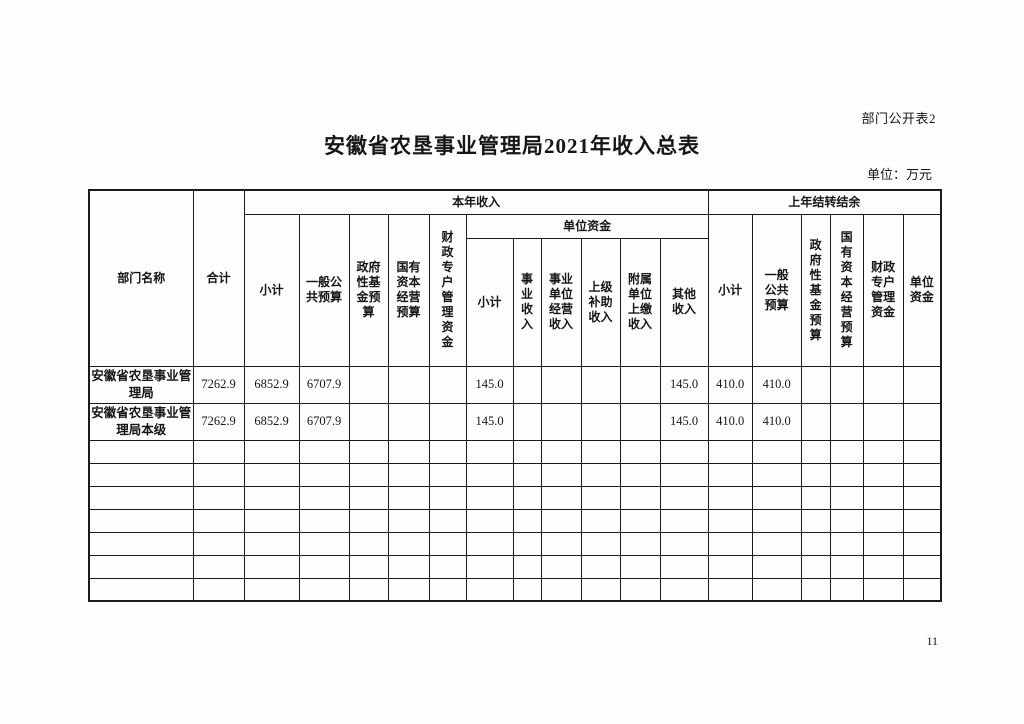 The width and height of the screenshot is (1024, 724). Describe the element at coordinates (899, 174) in the screenshot. I see `unit-label: 单位：万元` at that location.